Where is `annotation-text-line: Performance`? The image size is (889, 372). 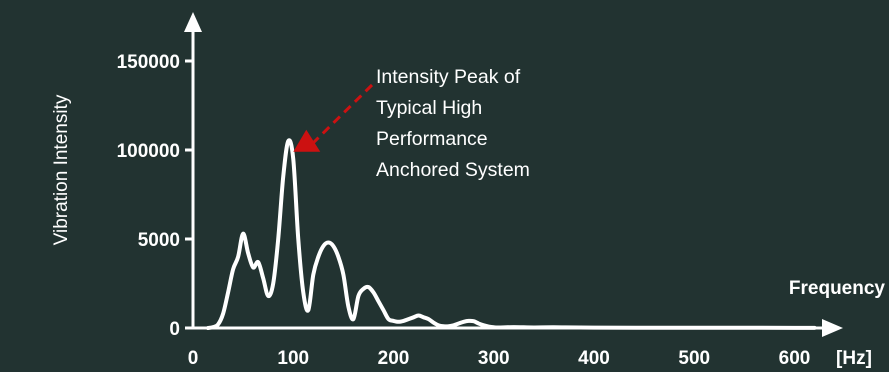 annotation-text-line: Performance is located at coordinates (432, 139).